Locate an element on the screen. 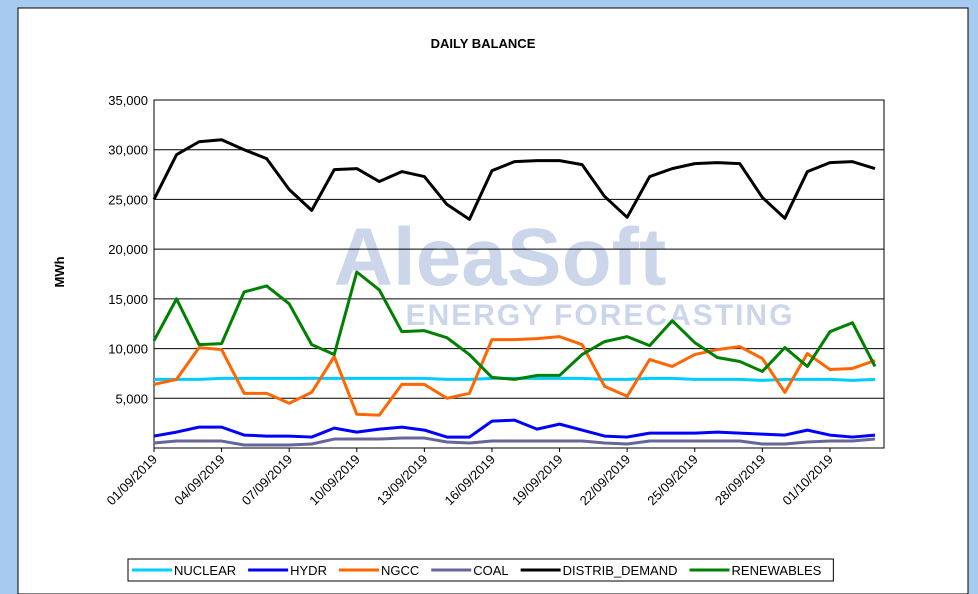 The width and height of the screenshot is (978, 594). chart-title: DAILY BALANCE is located at coordinates (483, 43).